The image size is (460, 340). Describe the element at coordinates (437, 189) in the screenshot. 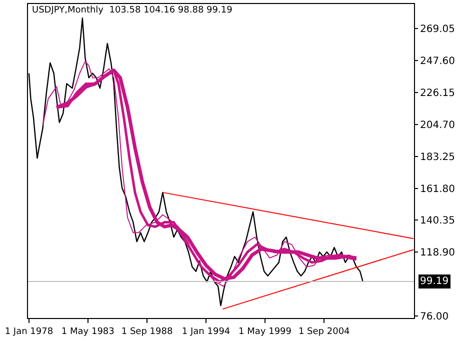

I see `y-tick-label: 161.80` at that location.